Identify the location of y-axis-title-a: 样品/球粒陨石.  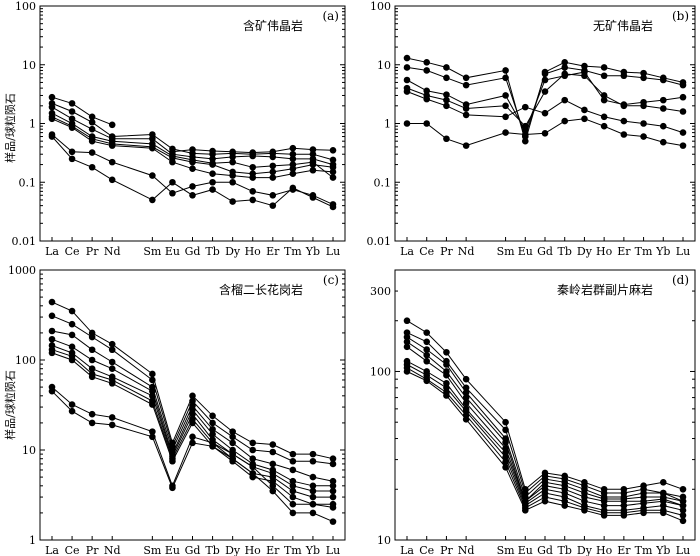
(10, 128).